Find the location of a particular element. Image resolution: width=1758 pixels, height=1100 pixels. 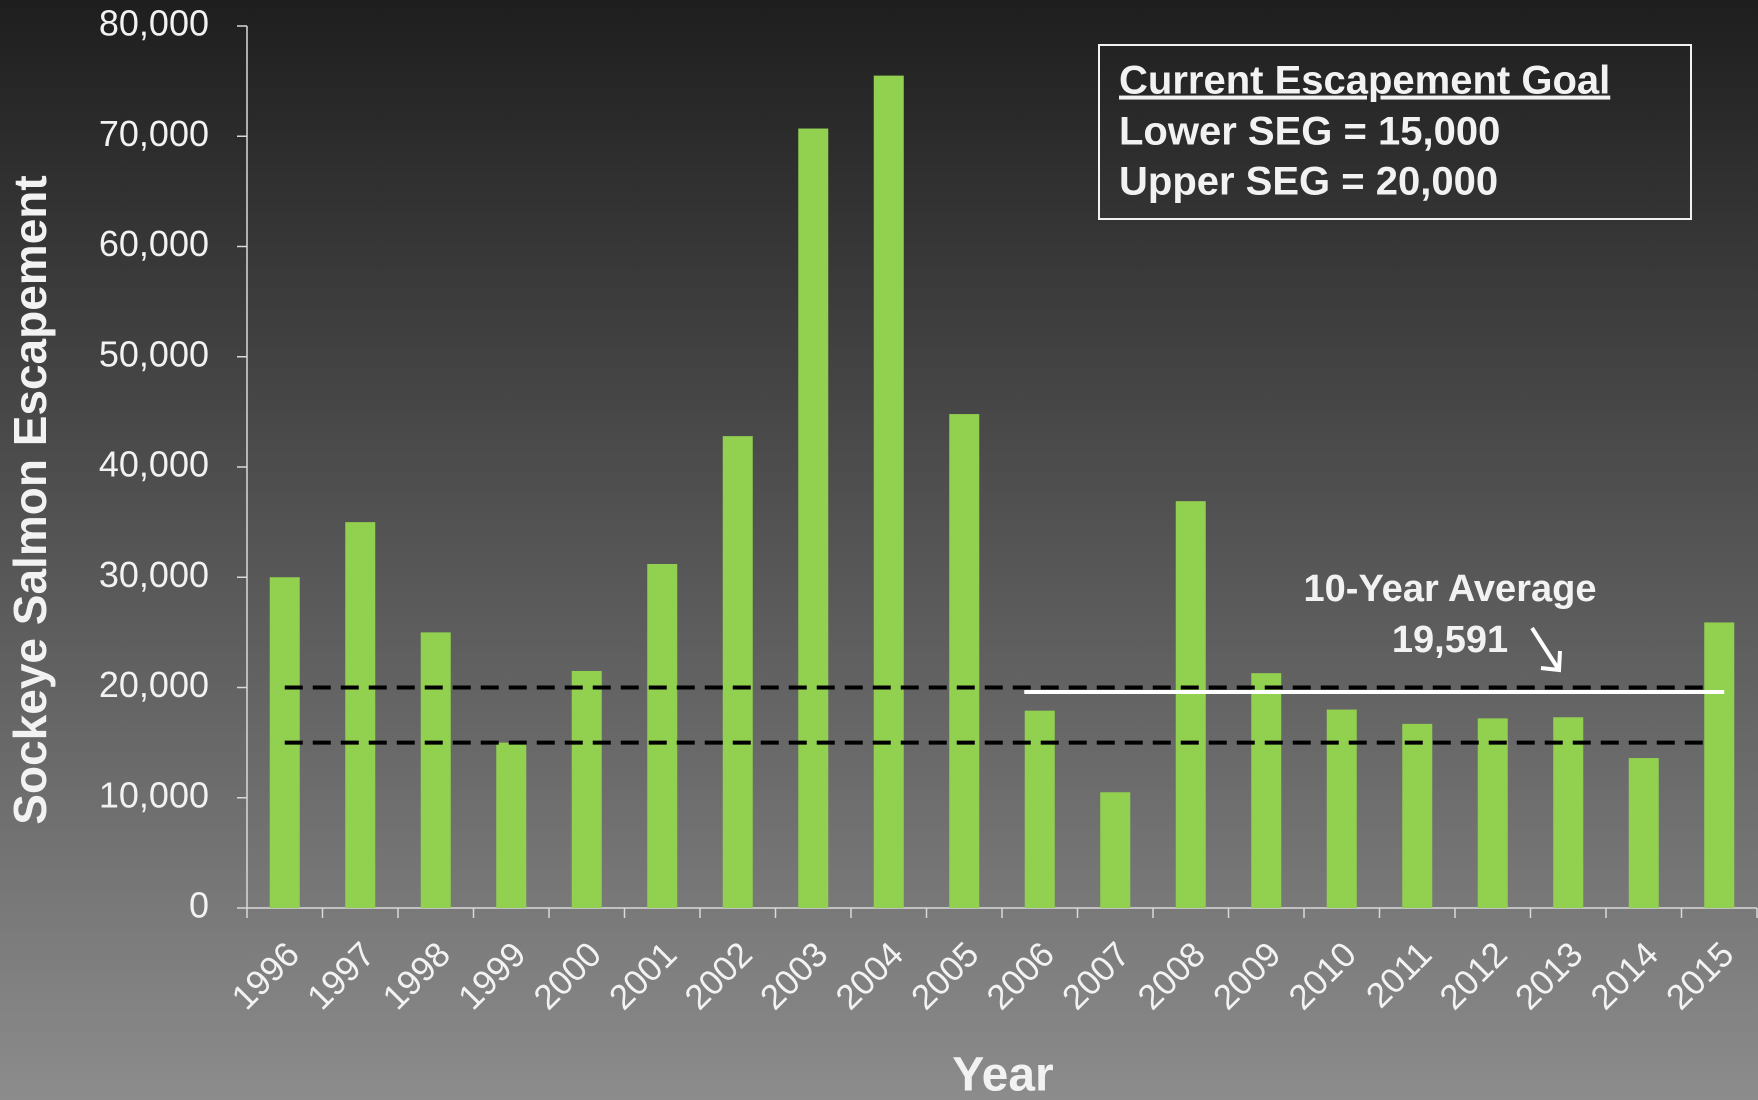

x-tick-label: 2013 is located at coordinates (1549, 976).